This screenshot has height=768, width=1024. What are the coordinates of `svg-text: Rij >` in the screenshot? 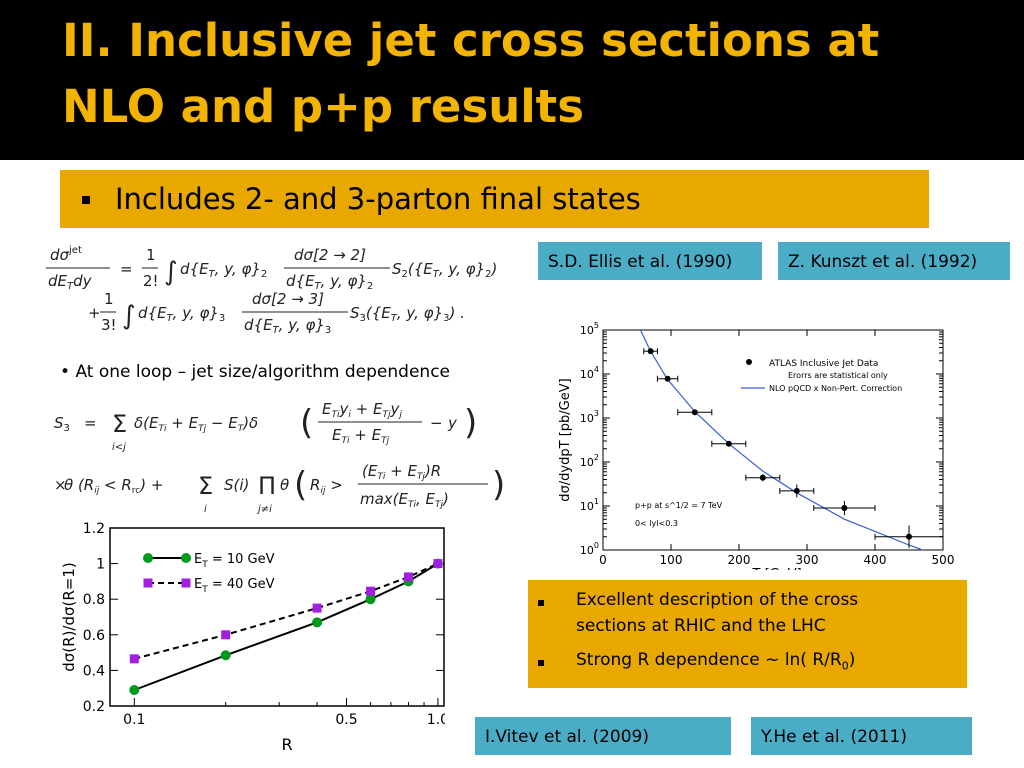 It's located at (326, 486).